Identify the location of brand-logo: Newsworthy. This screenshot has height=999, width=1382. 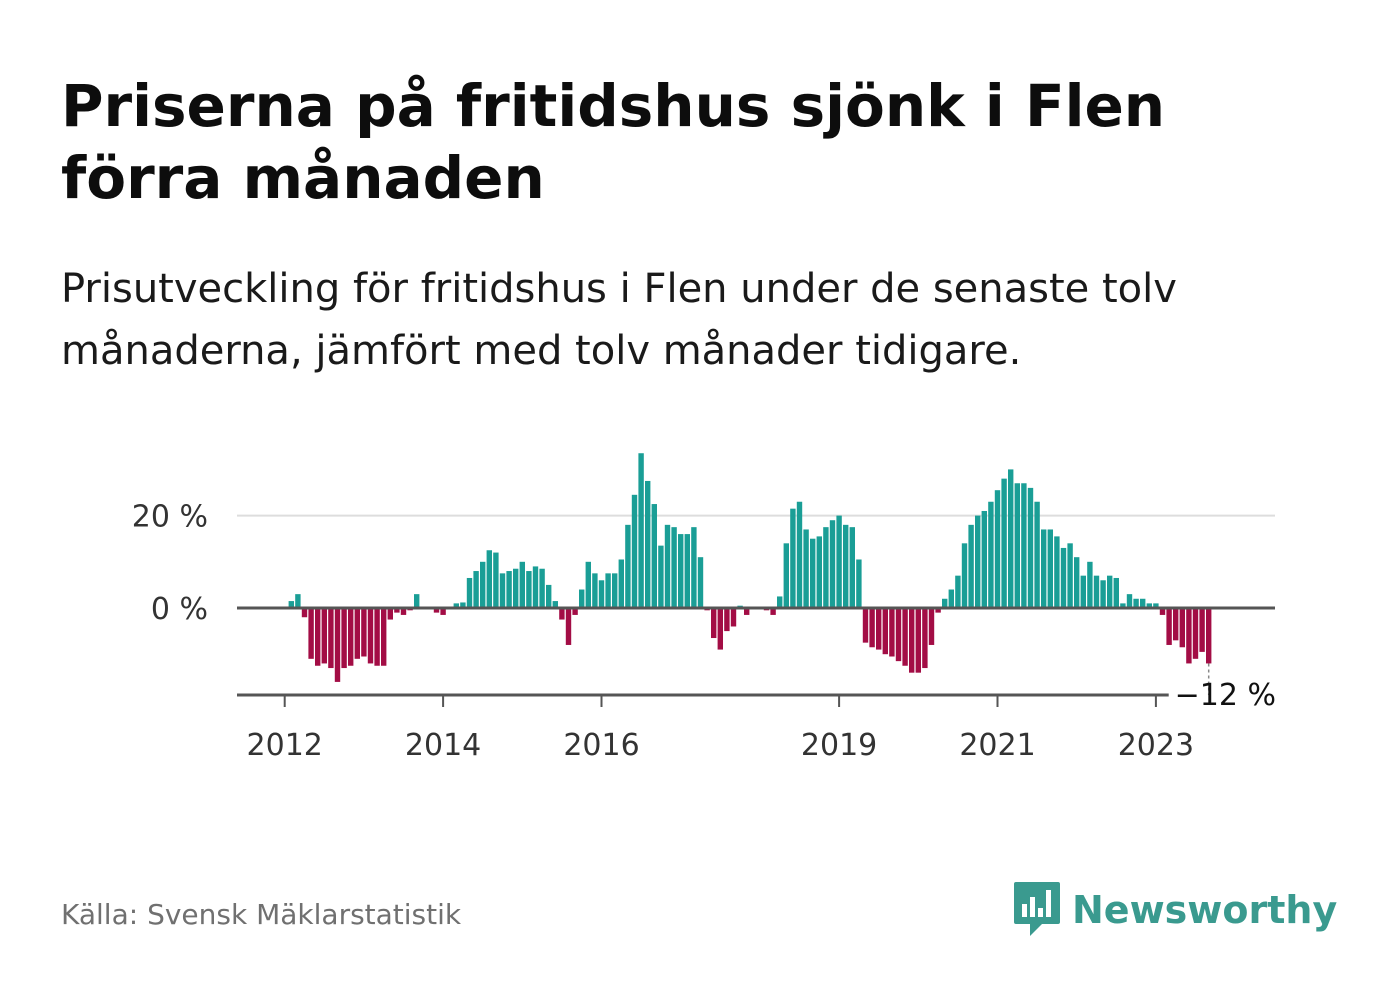
(1174, 910).